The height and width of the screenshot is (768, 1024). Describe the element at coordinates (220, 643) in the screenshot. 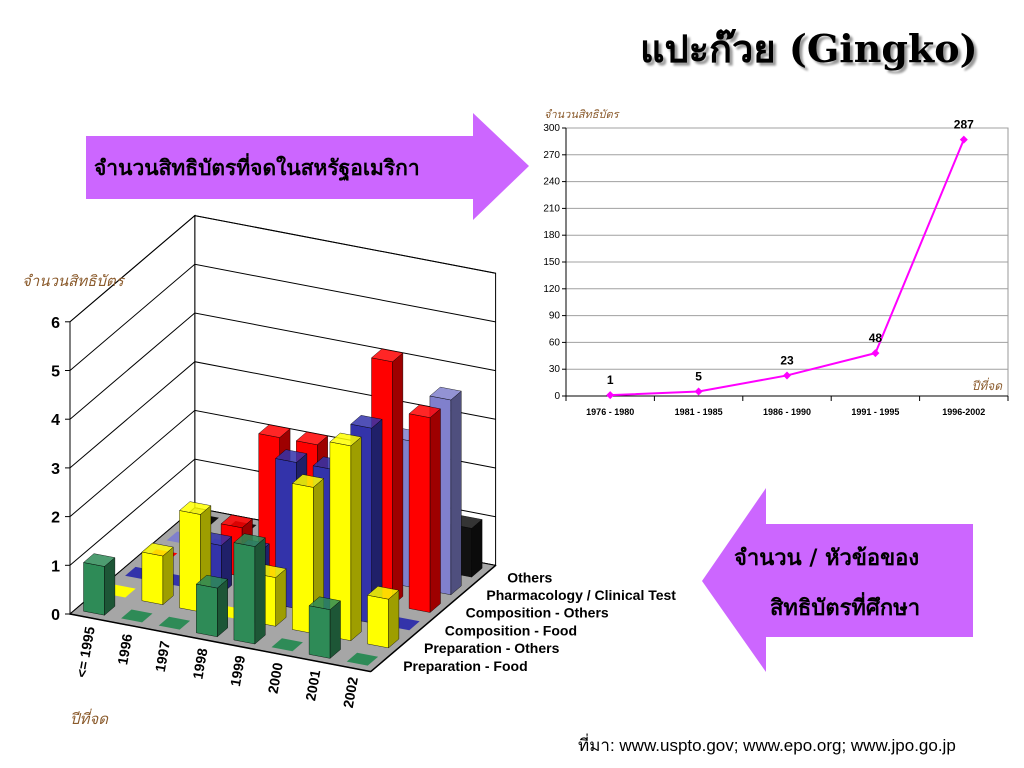

I see `bar3d-x-axis` at that location.